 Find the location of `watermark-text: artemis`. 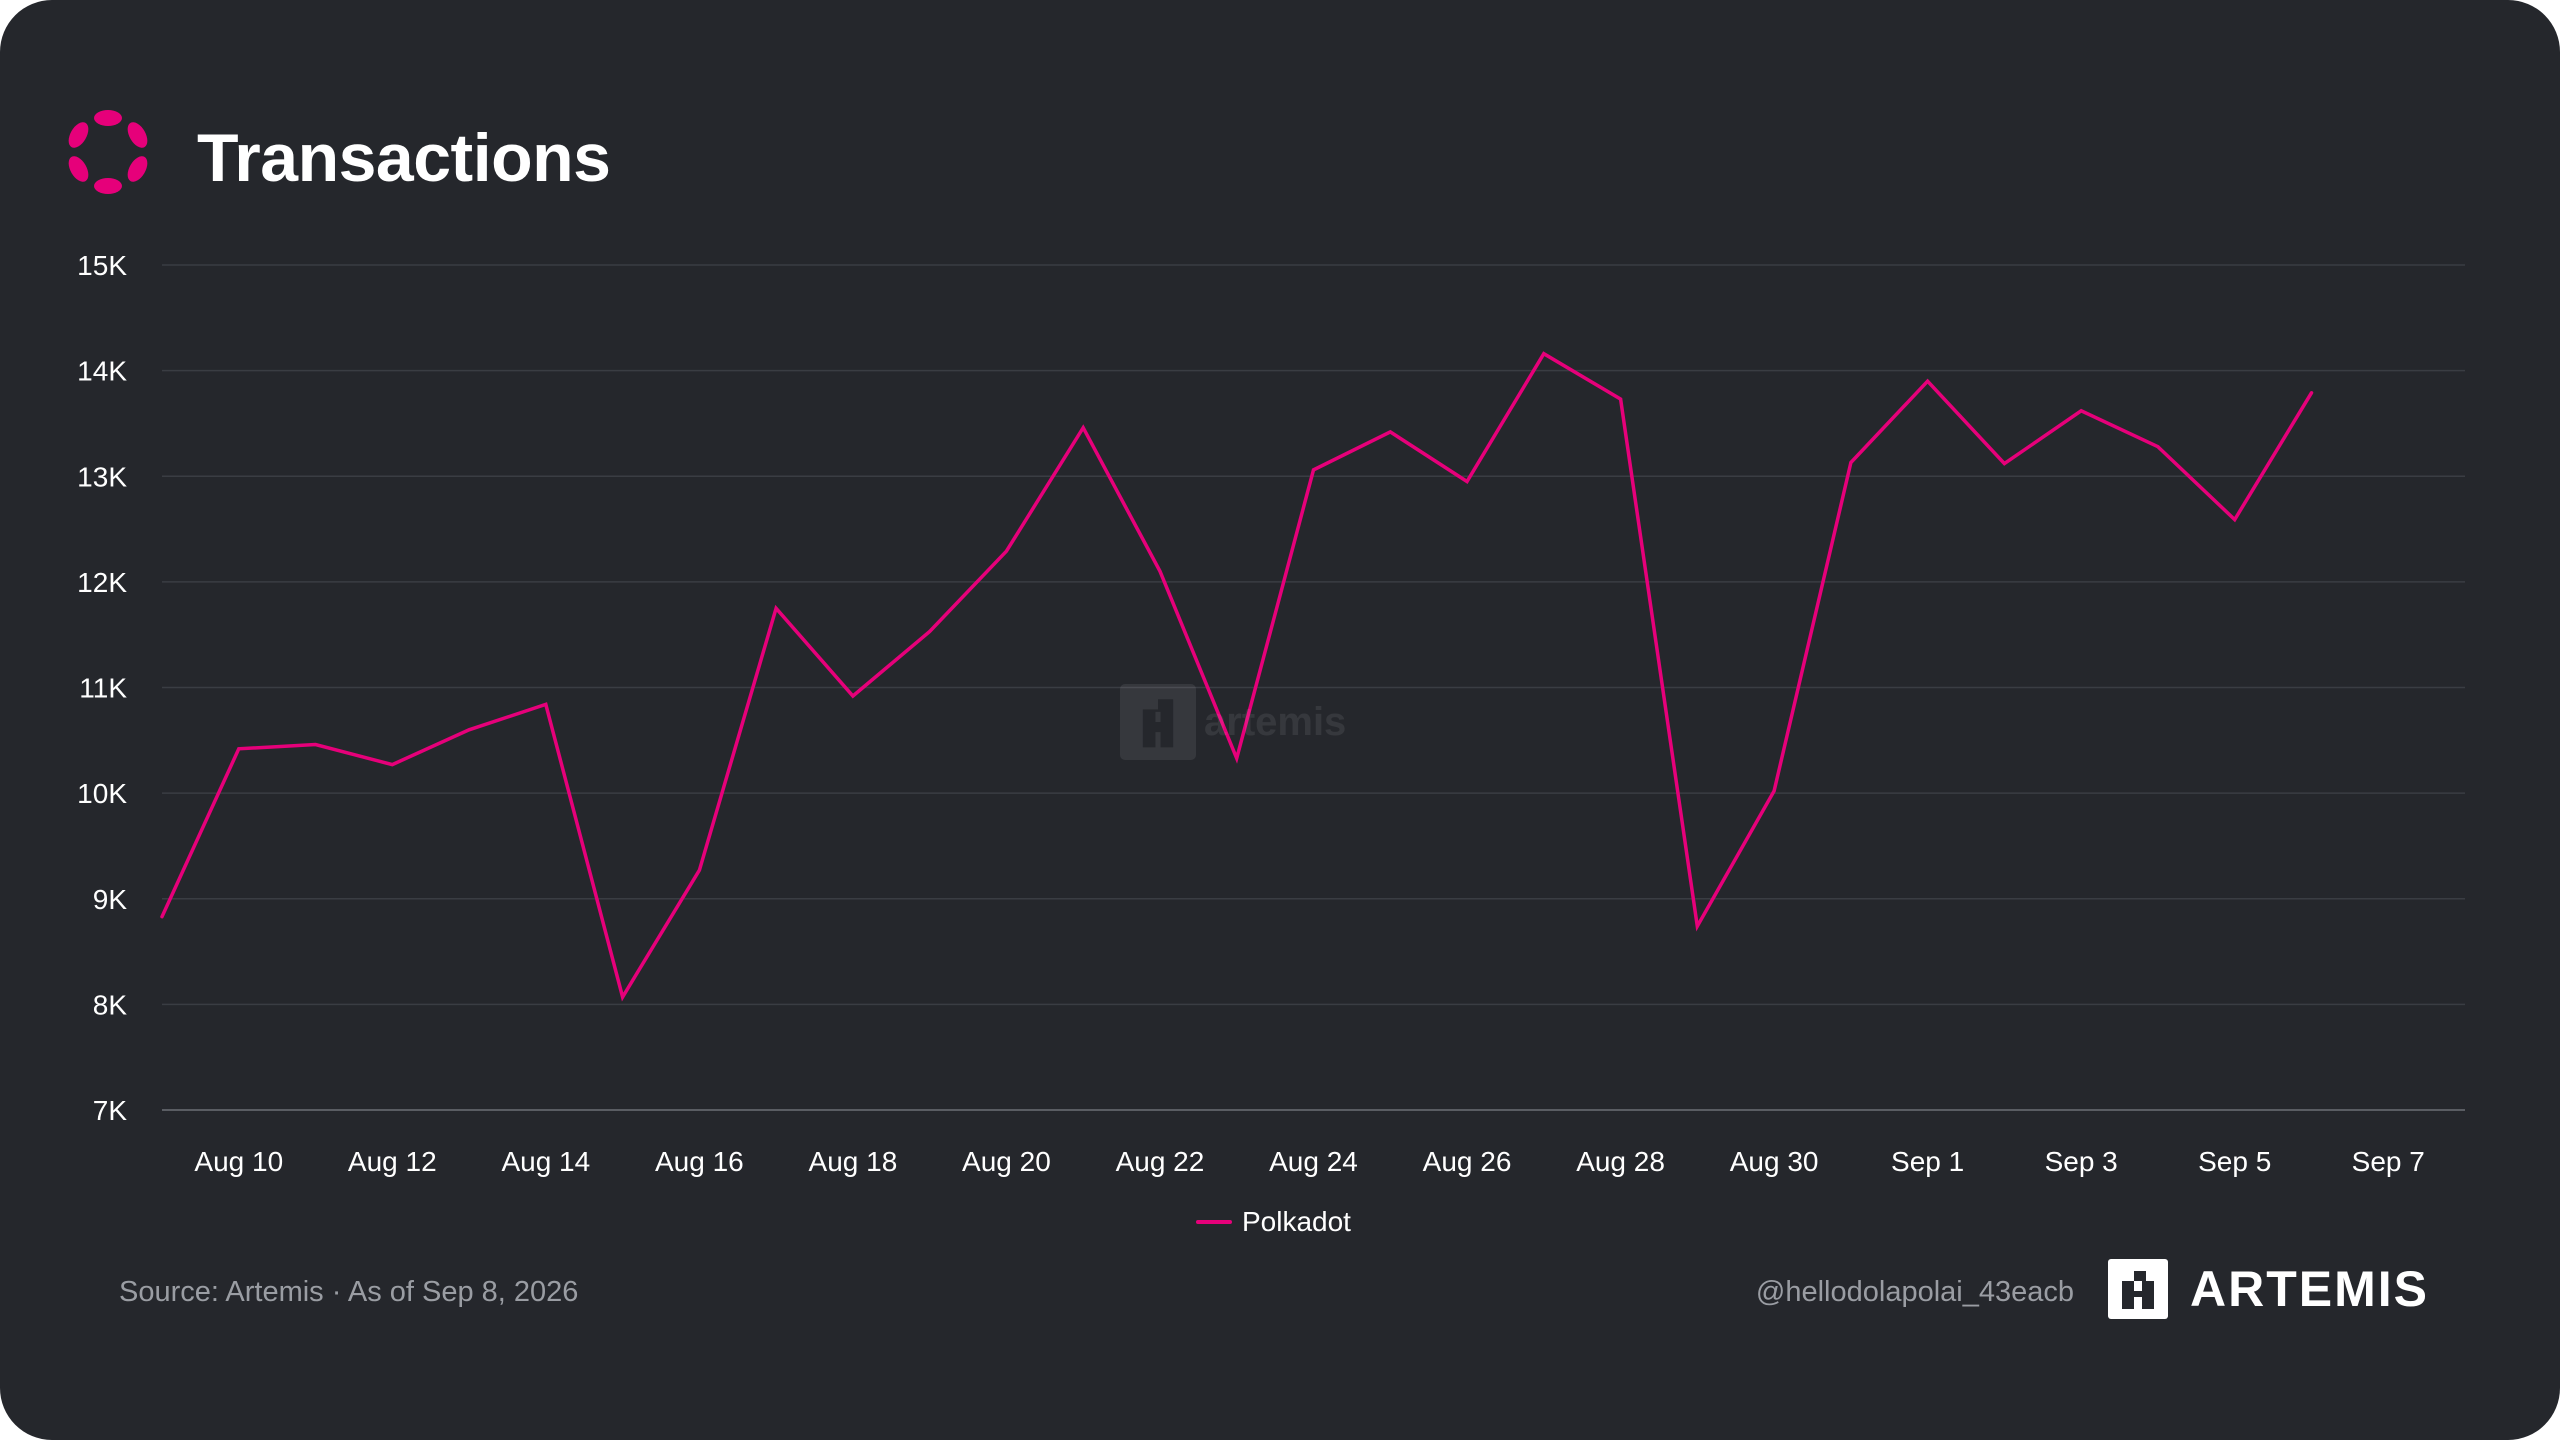

watermark-text: artemis is located at coordinates (1275, 721).